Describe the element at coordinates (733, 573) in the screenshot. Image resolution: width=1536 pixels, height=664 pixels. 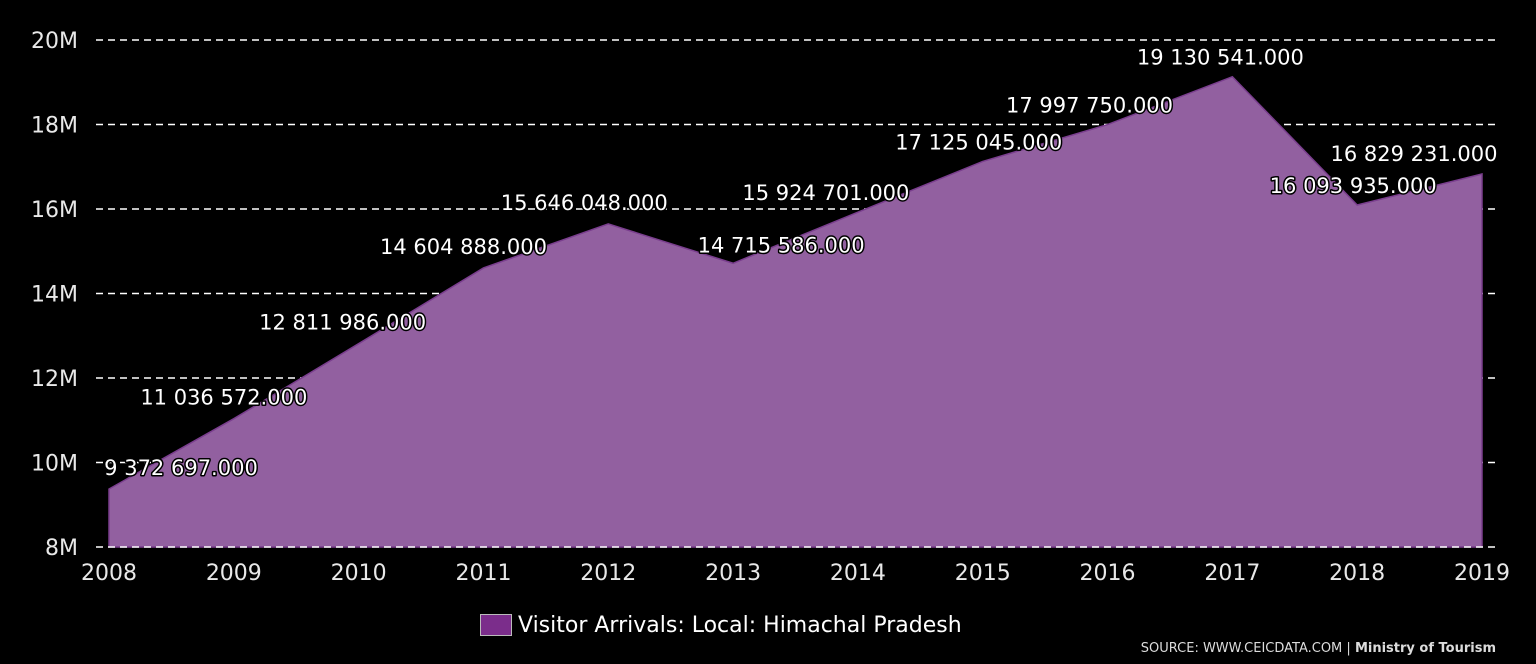
I see `x-tick-label: 2013` at that location.